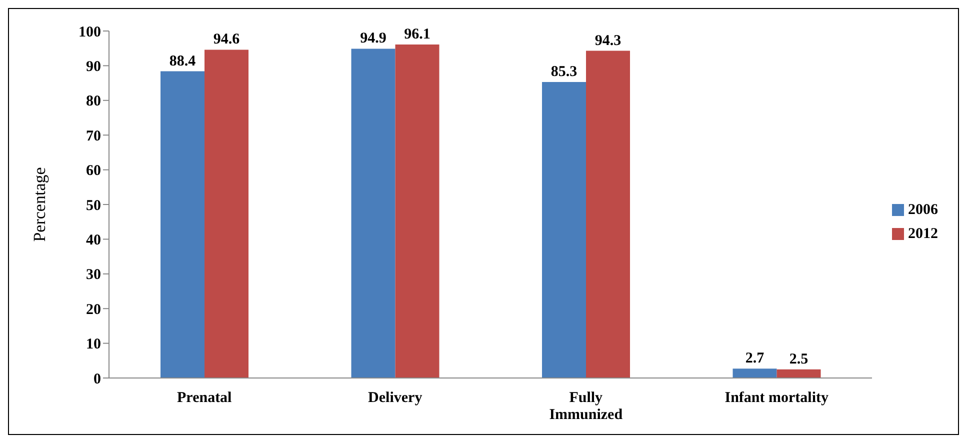  Describe the element at coordinates (89, 32) in the screenshot. I see `y-tick-label: 100` at that location.